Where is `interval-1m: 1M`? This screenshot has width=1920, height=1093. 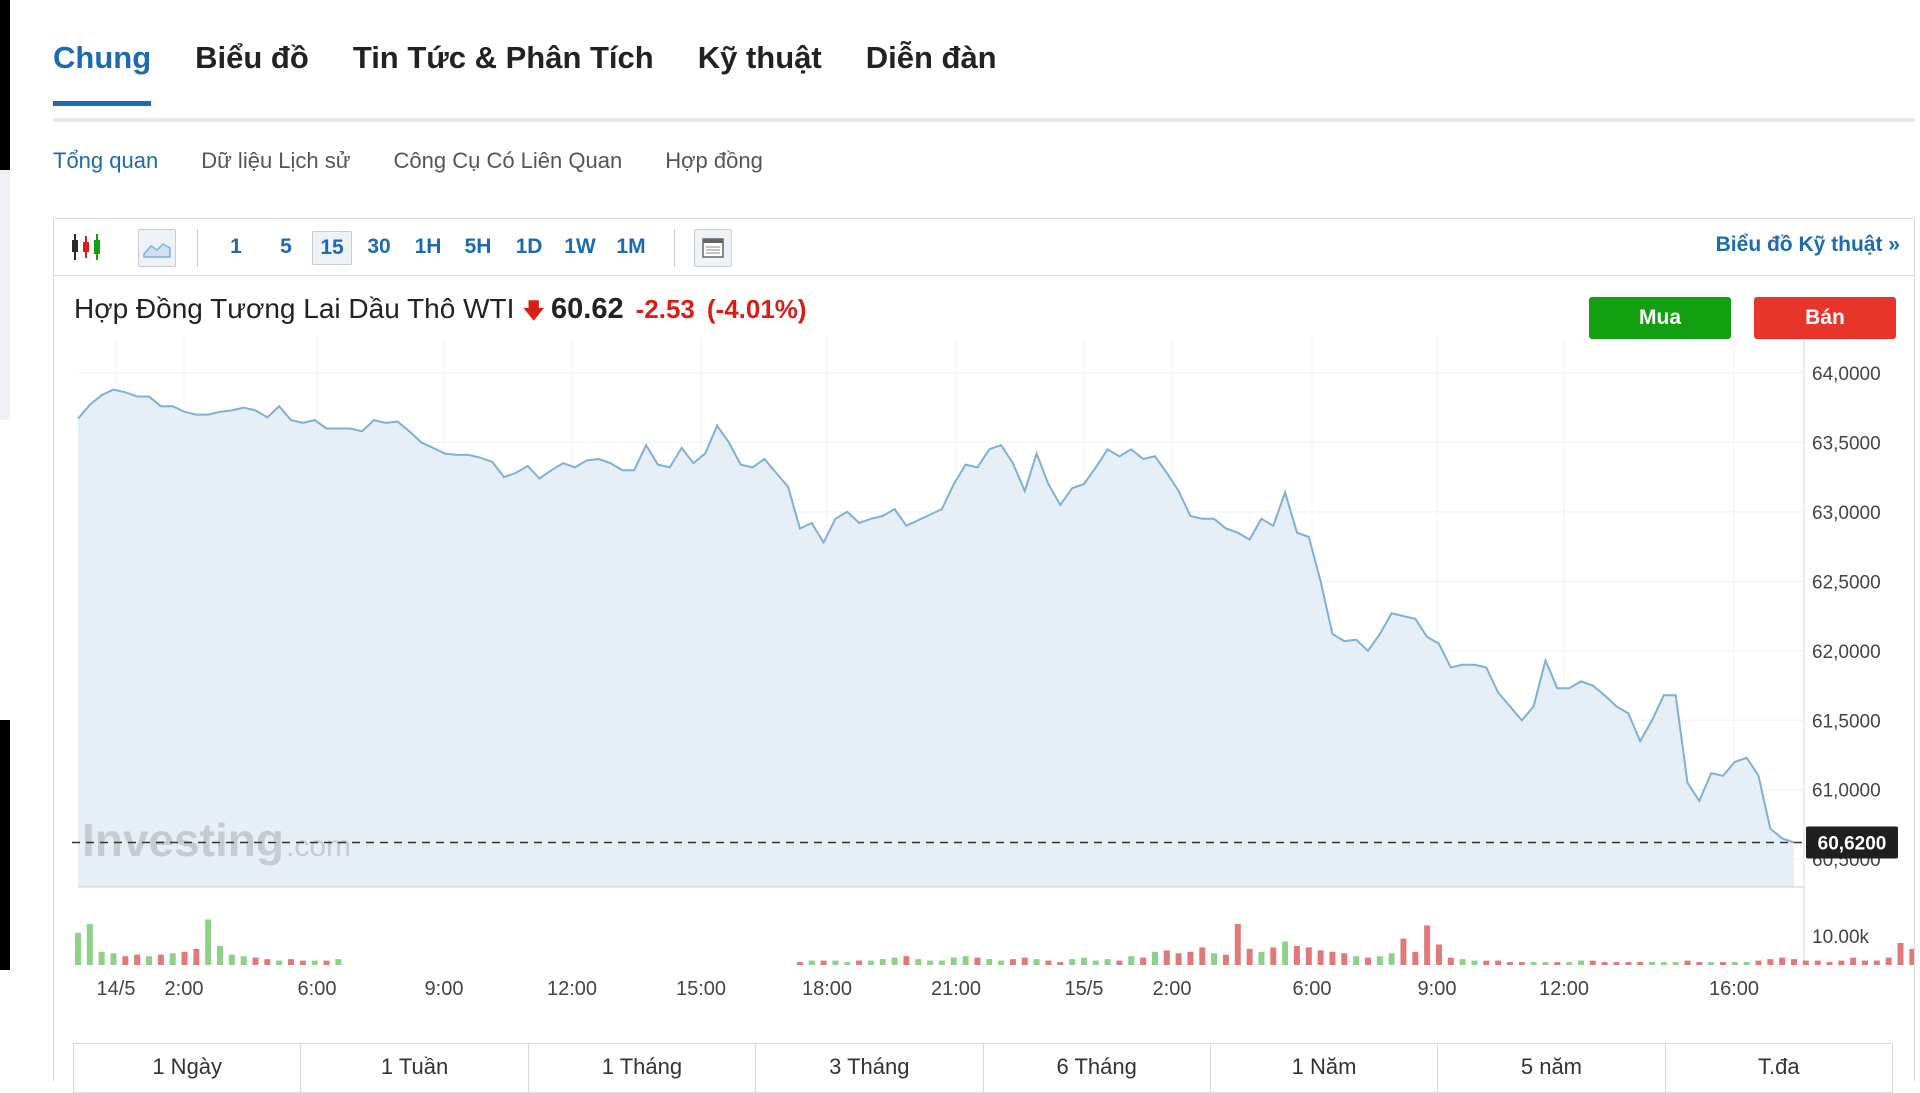 interval-1m: 1M is located at coordinates (631, 246).